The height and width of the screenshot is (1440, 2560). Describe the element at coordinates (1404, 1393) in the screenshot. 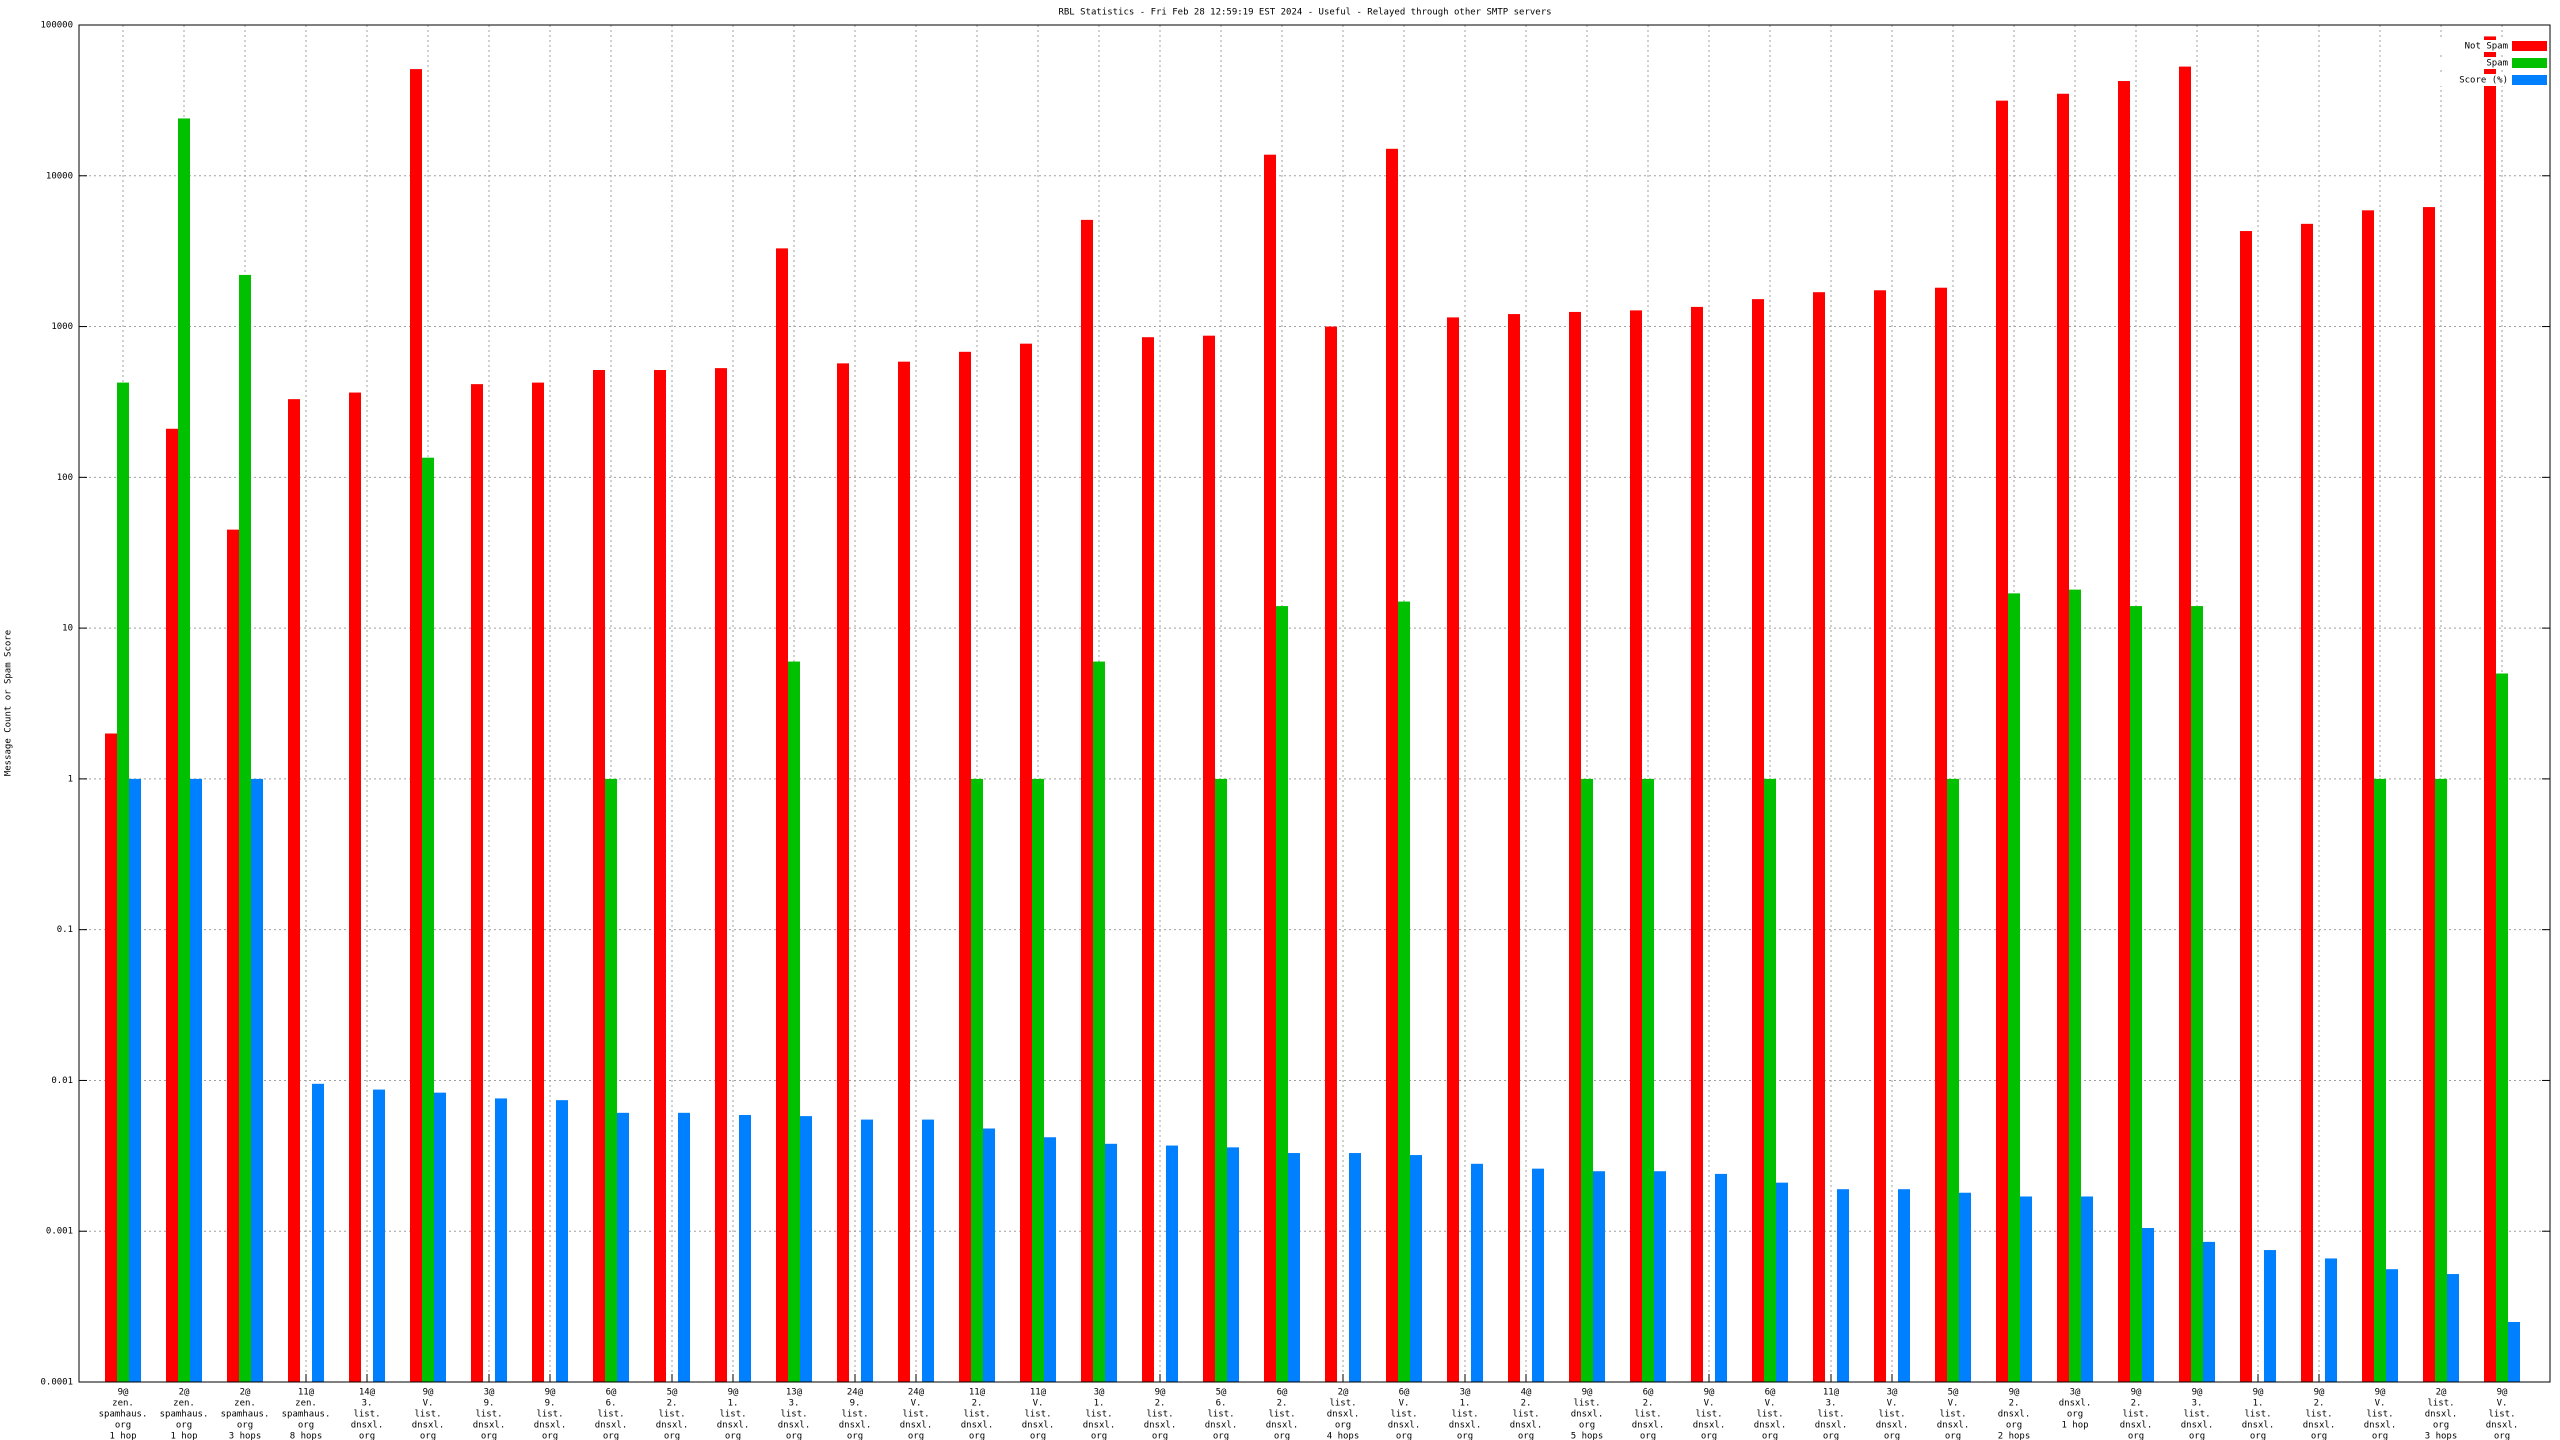

I see `x-tick-label: 6@` at that location.